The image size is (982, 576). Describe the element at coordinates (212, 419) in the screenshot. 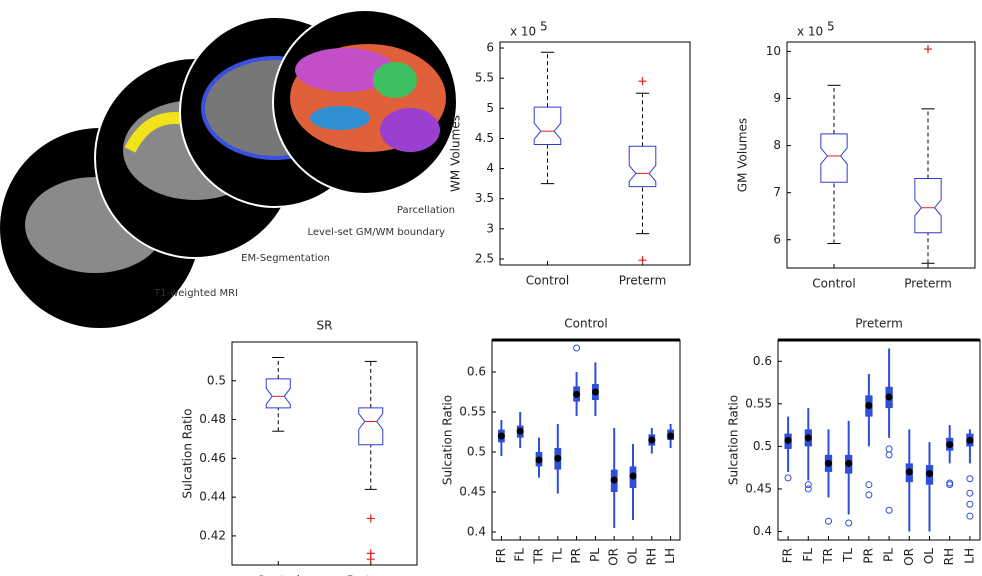

I see `y-tick-label: 0.48` at that location.